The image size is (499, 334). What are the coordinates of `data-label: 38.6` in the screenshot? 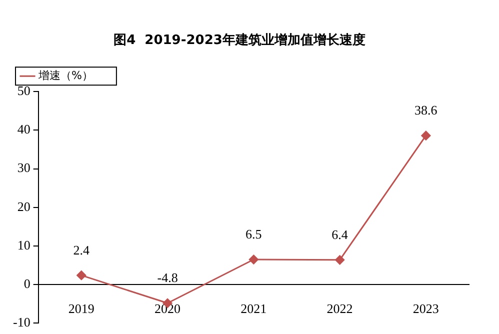 It's located at (426, 110).